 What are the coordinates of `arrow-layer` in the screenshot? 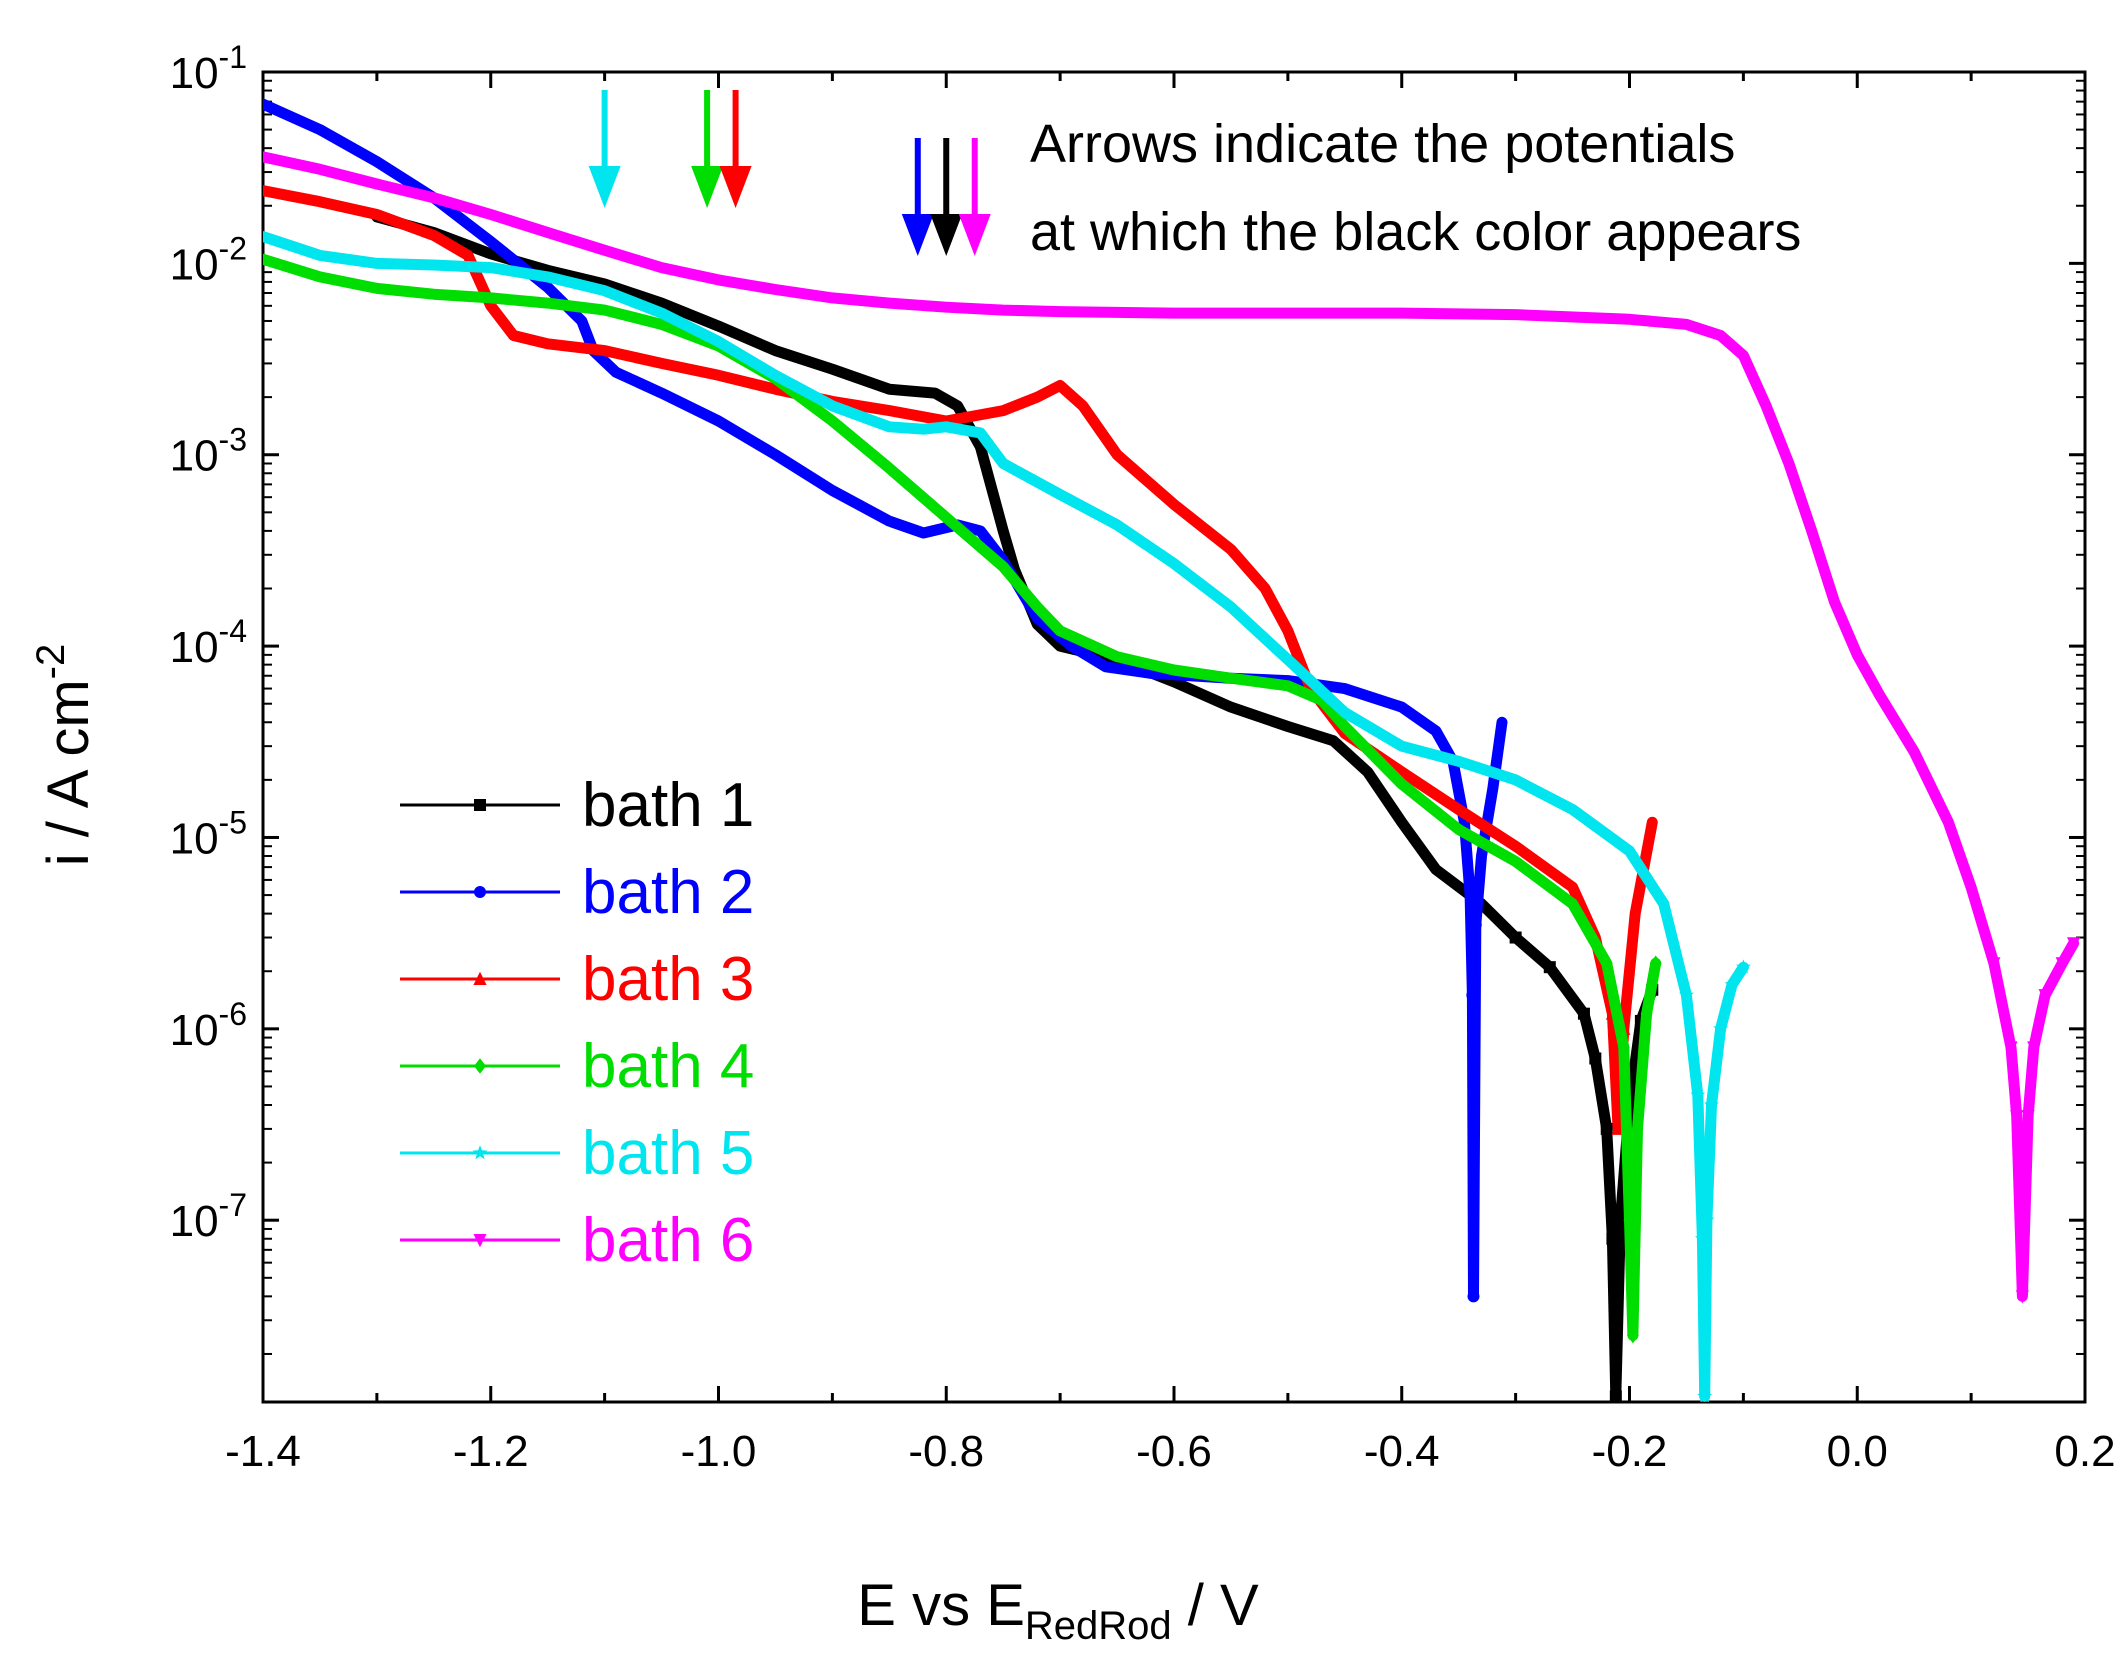 It's located at (789, 173).